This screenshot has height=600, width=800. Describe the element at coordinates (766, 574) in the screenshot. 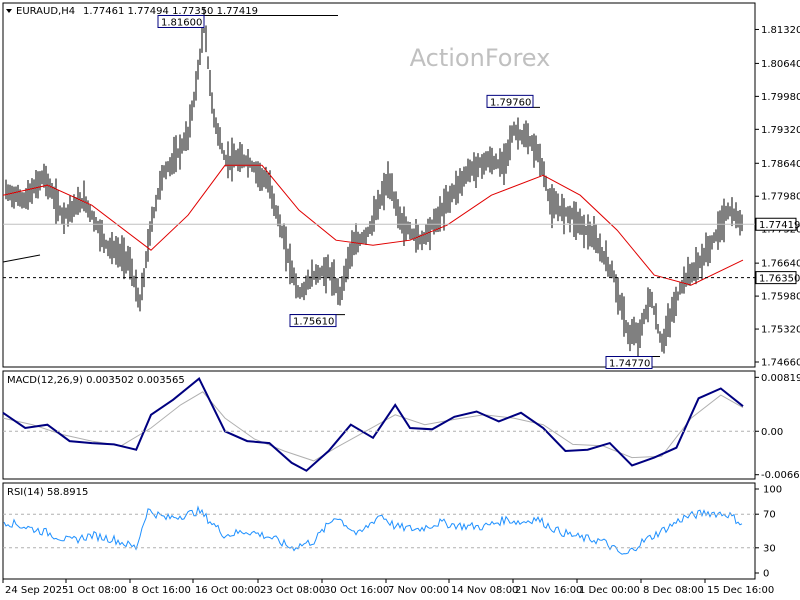

I see `rsi-tick-label: 0` at that location.